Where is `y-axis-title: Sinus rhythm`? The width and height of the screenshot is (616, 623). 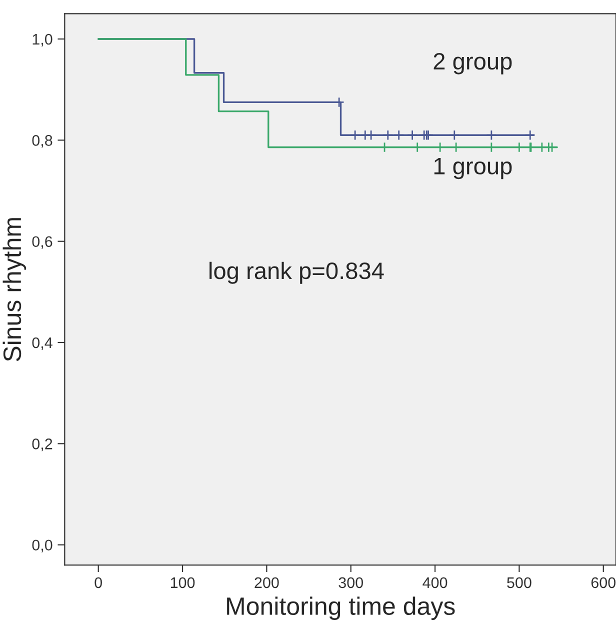 y-axis-title: Sinus rhythm is located at coordinates (14, 290).